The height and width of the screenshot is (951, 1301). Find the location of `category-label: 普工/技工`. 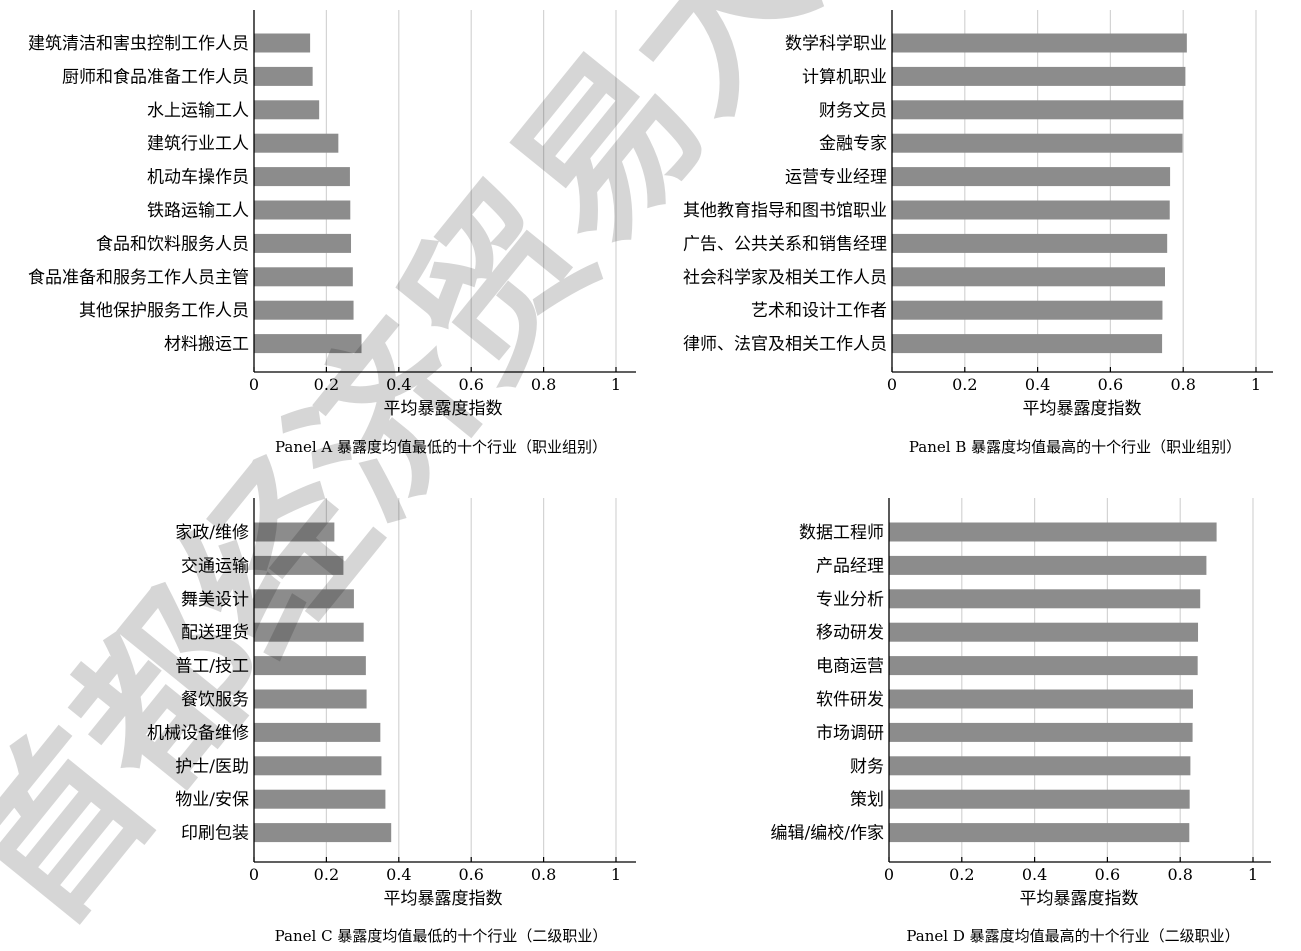

category-label: 普工/技工 is located at coordinates (212, 667).